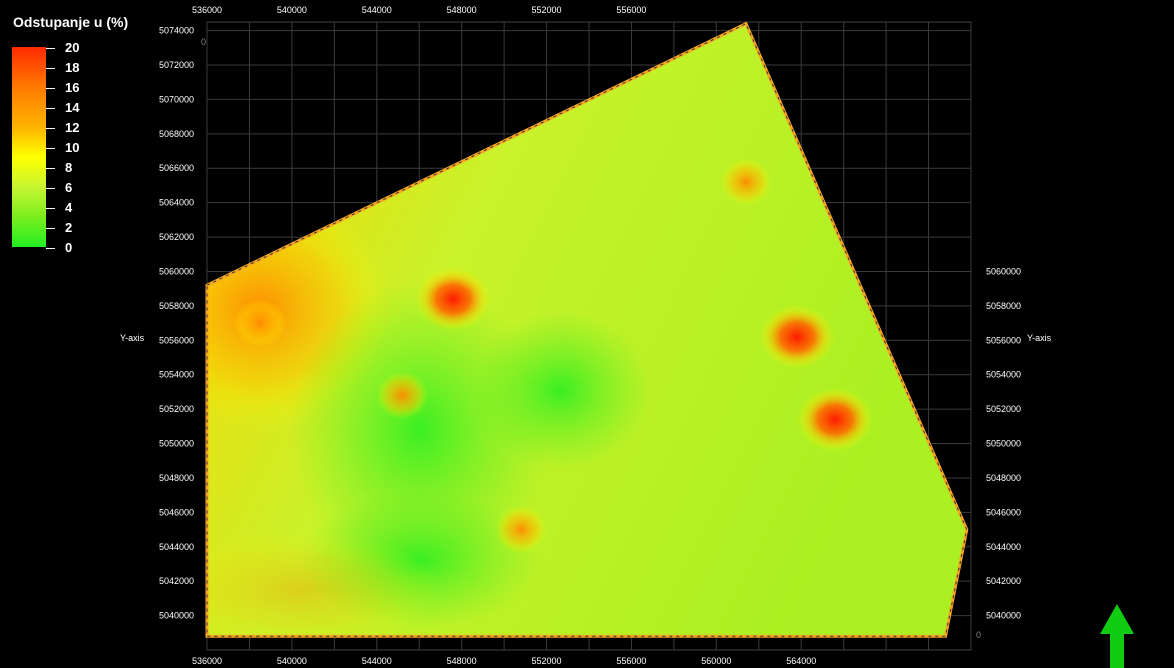 Image resolution: width=1174 pixels, height=668 pixels. Describe the element at coordinates (71, 22) in the screenshot. I see `legend-title: Odstupanje u (%)` at that location.